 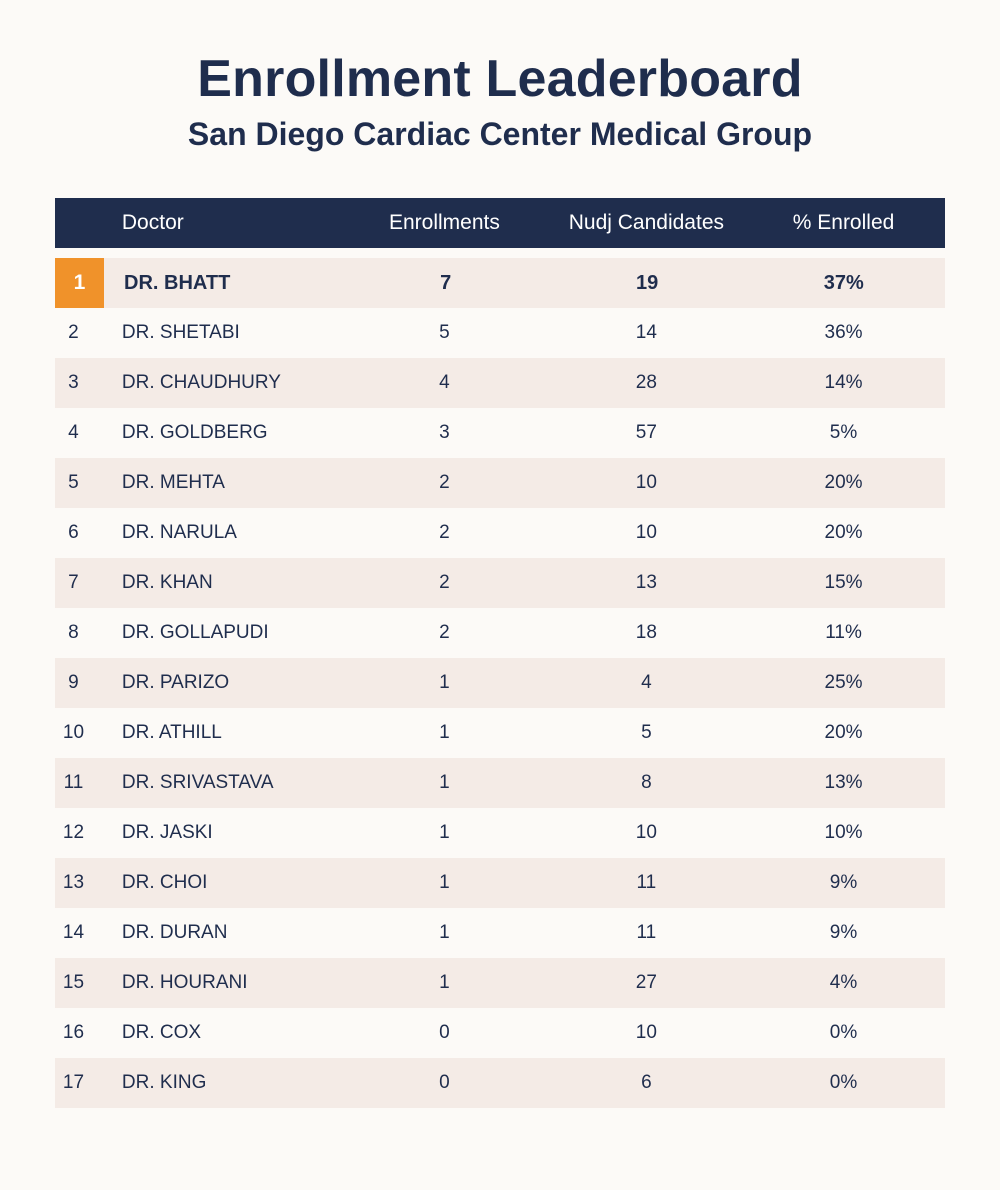 I want to click on percent-enrolled-value: 37%, so click(x=843, y=282).